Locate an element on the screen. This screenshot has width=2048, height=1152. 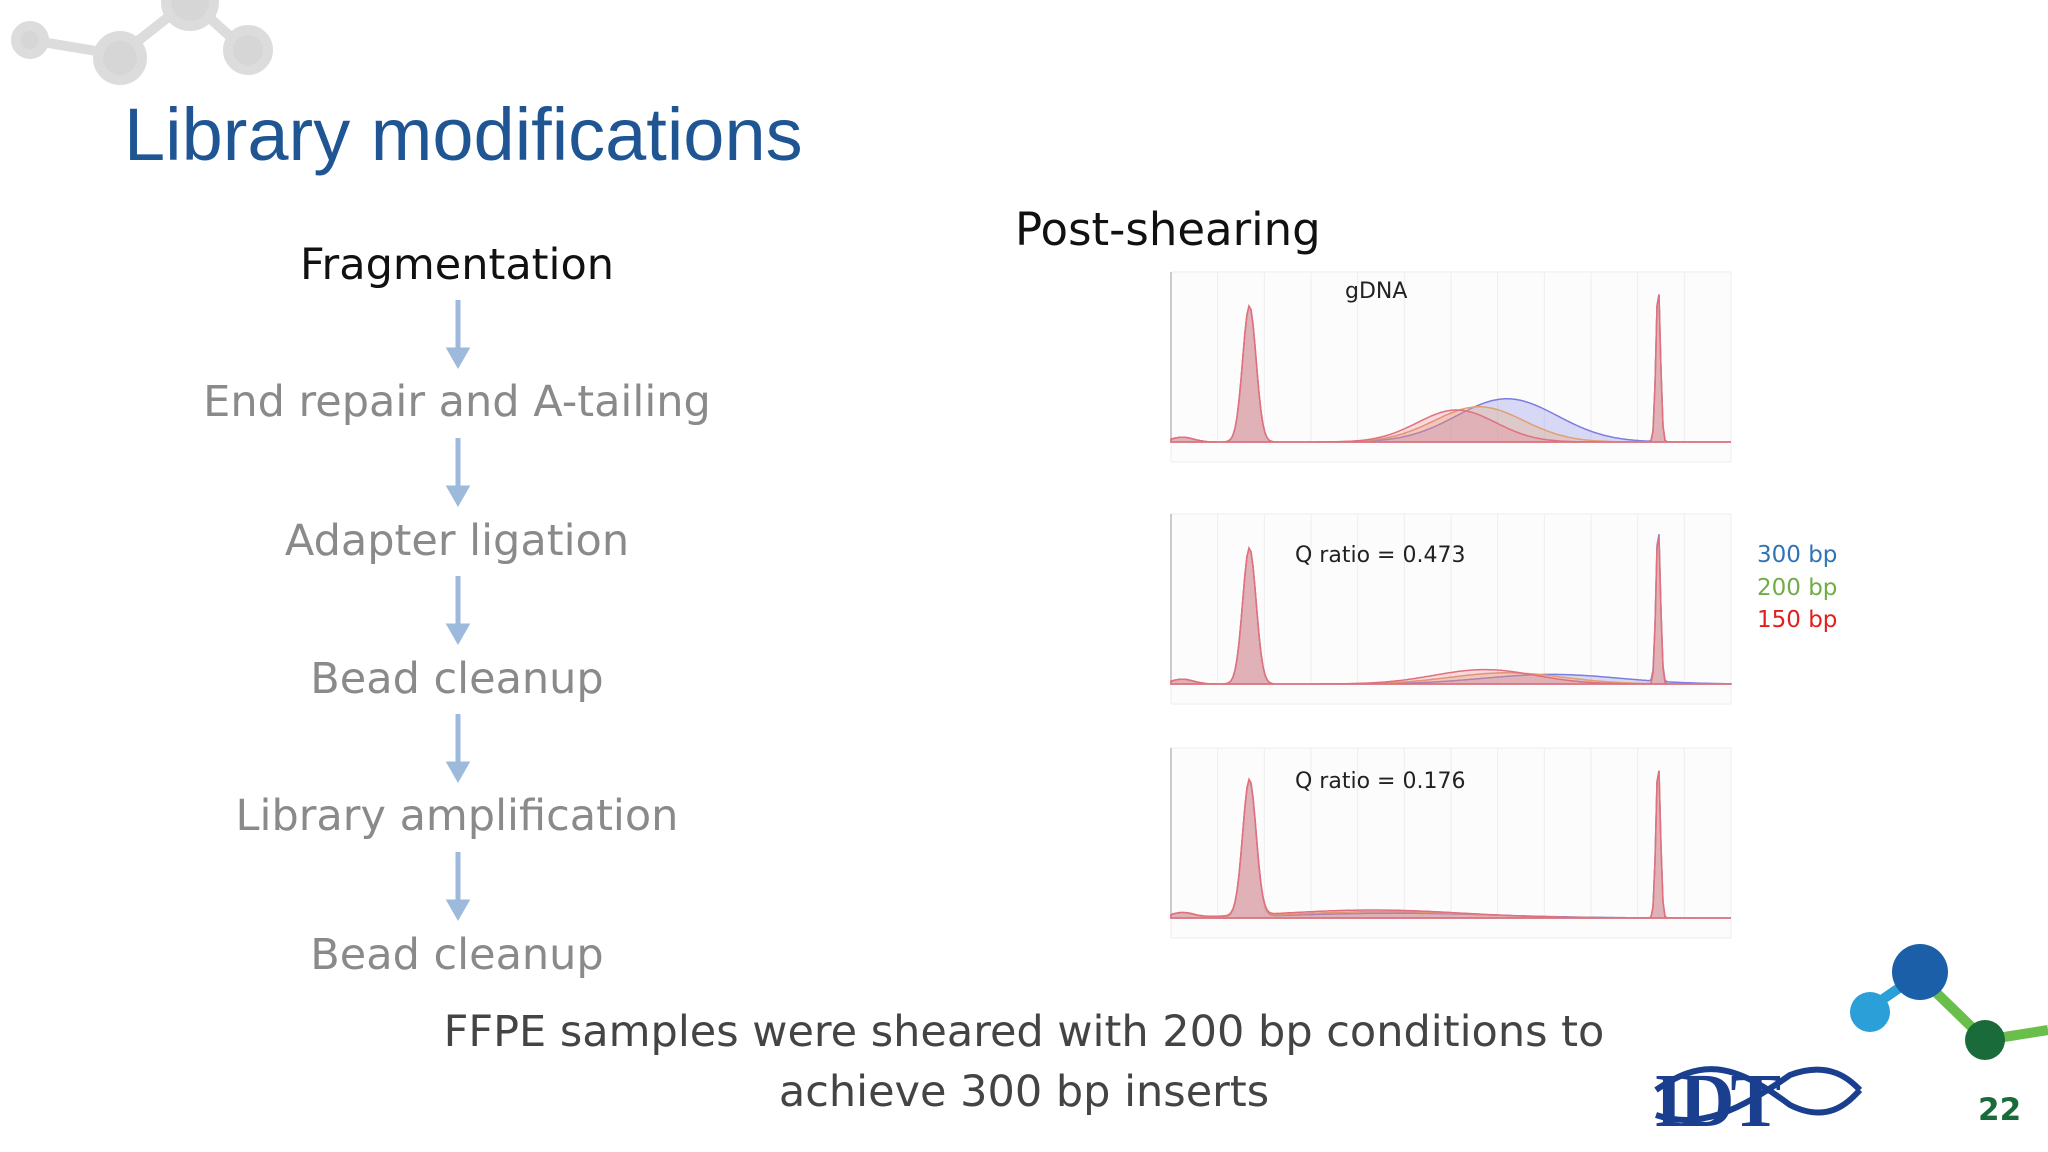
workflow-step: Library amplification is located at coordinates (457, 816).